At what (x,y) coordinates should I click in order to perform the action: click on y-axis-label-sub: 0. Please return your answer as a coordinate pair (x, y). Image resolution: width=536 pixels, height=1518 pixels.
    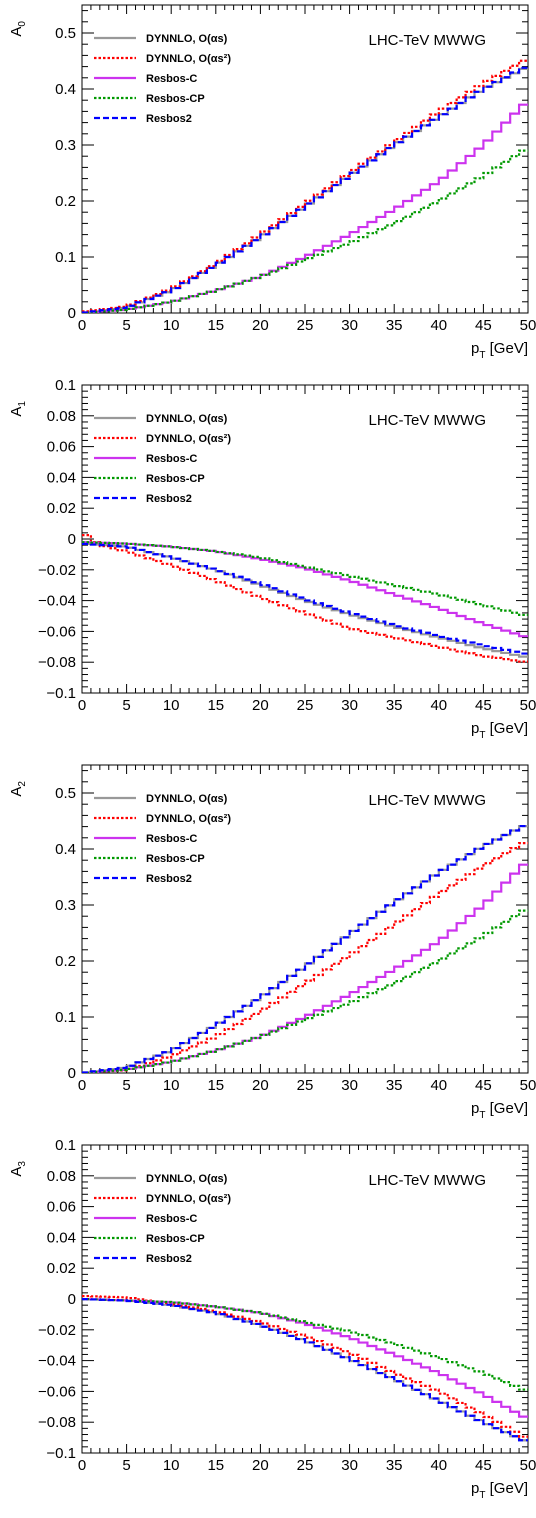
    Looking at the image, I should click on (22, 24).